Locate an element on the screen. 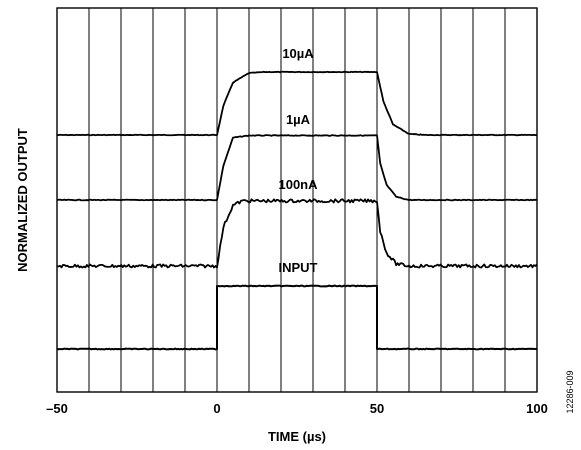 The image size is (581, 450). series-label: 10µA is located at coordinates (298, 53).